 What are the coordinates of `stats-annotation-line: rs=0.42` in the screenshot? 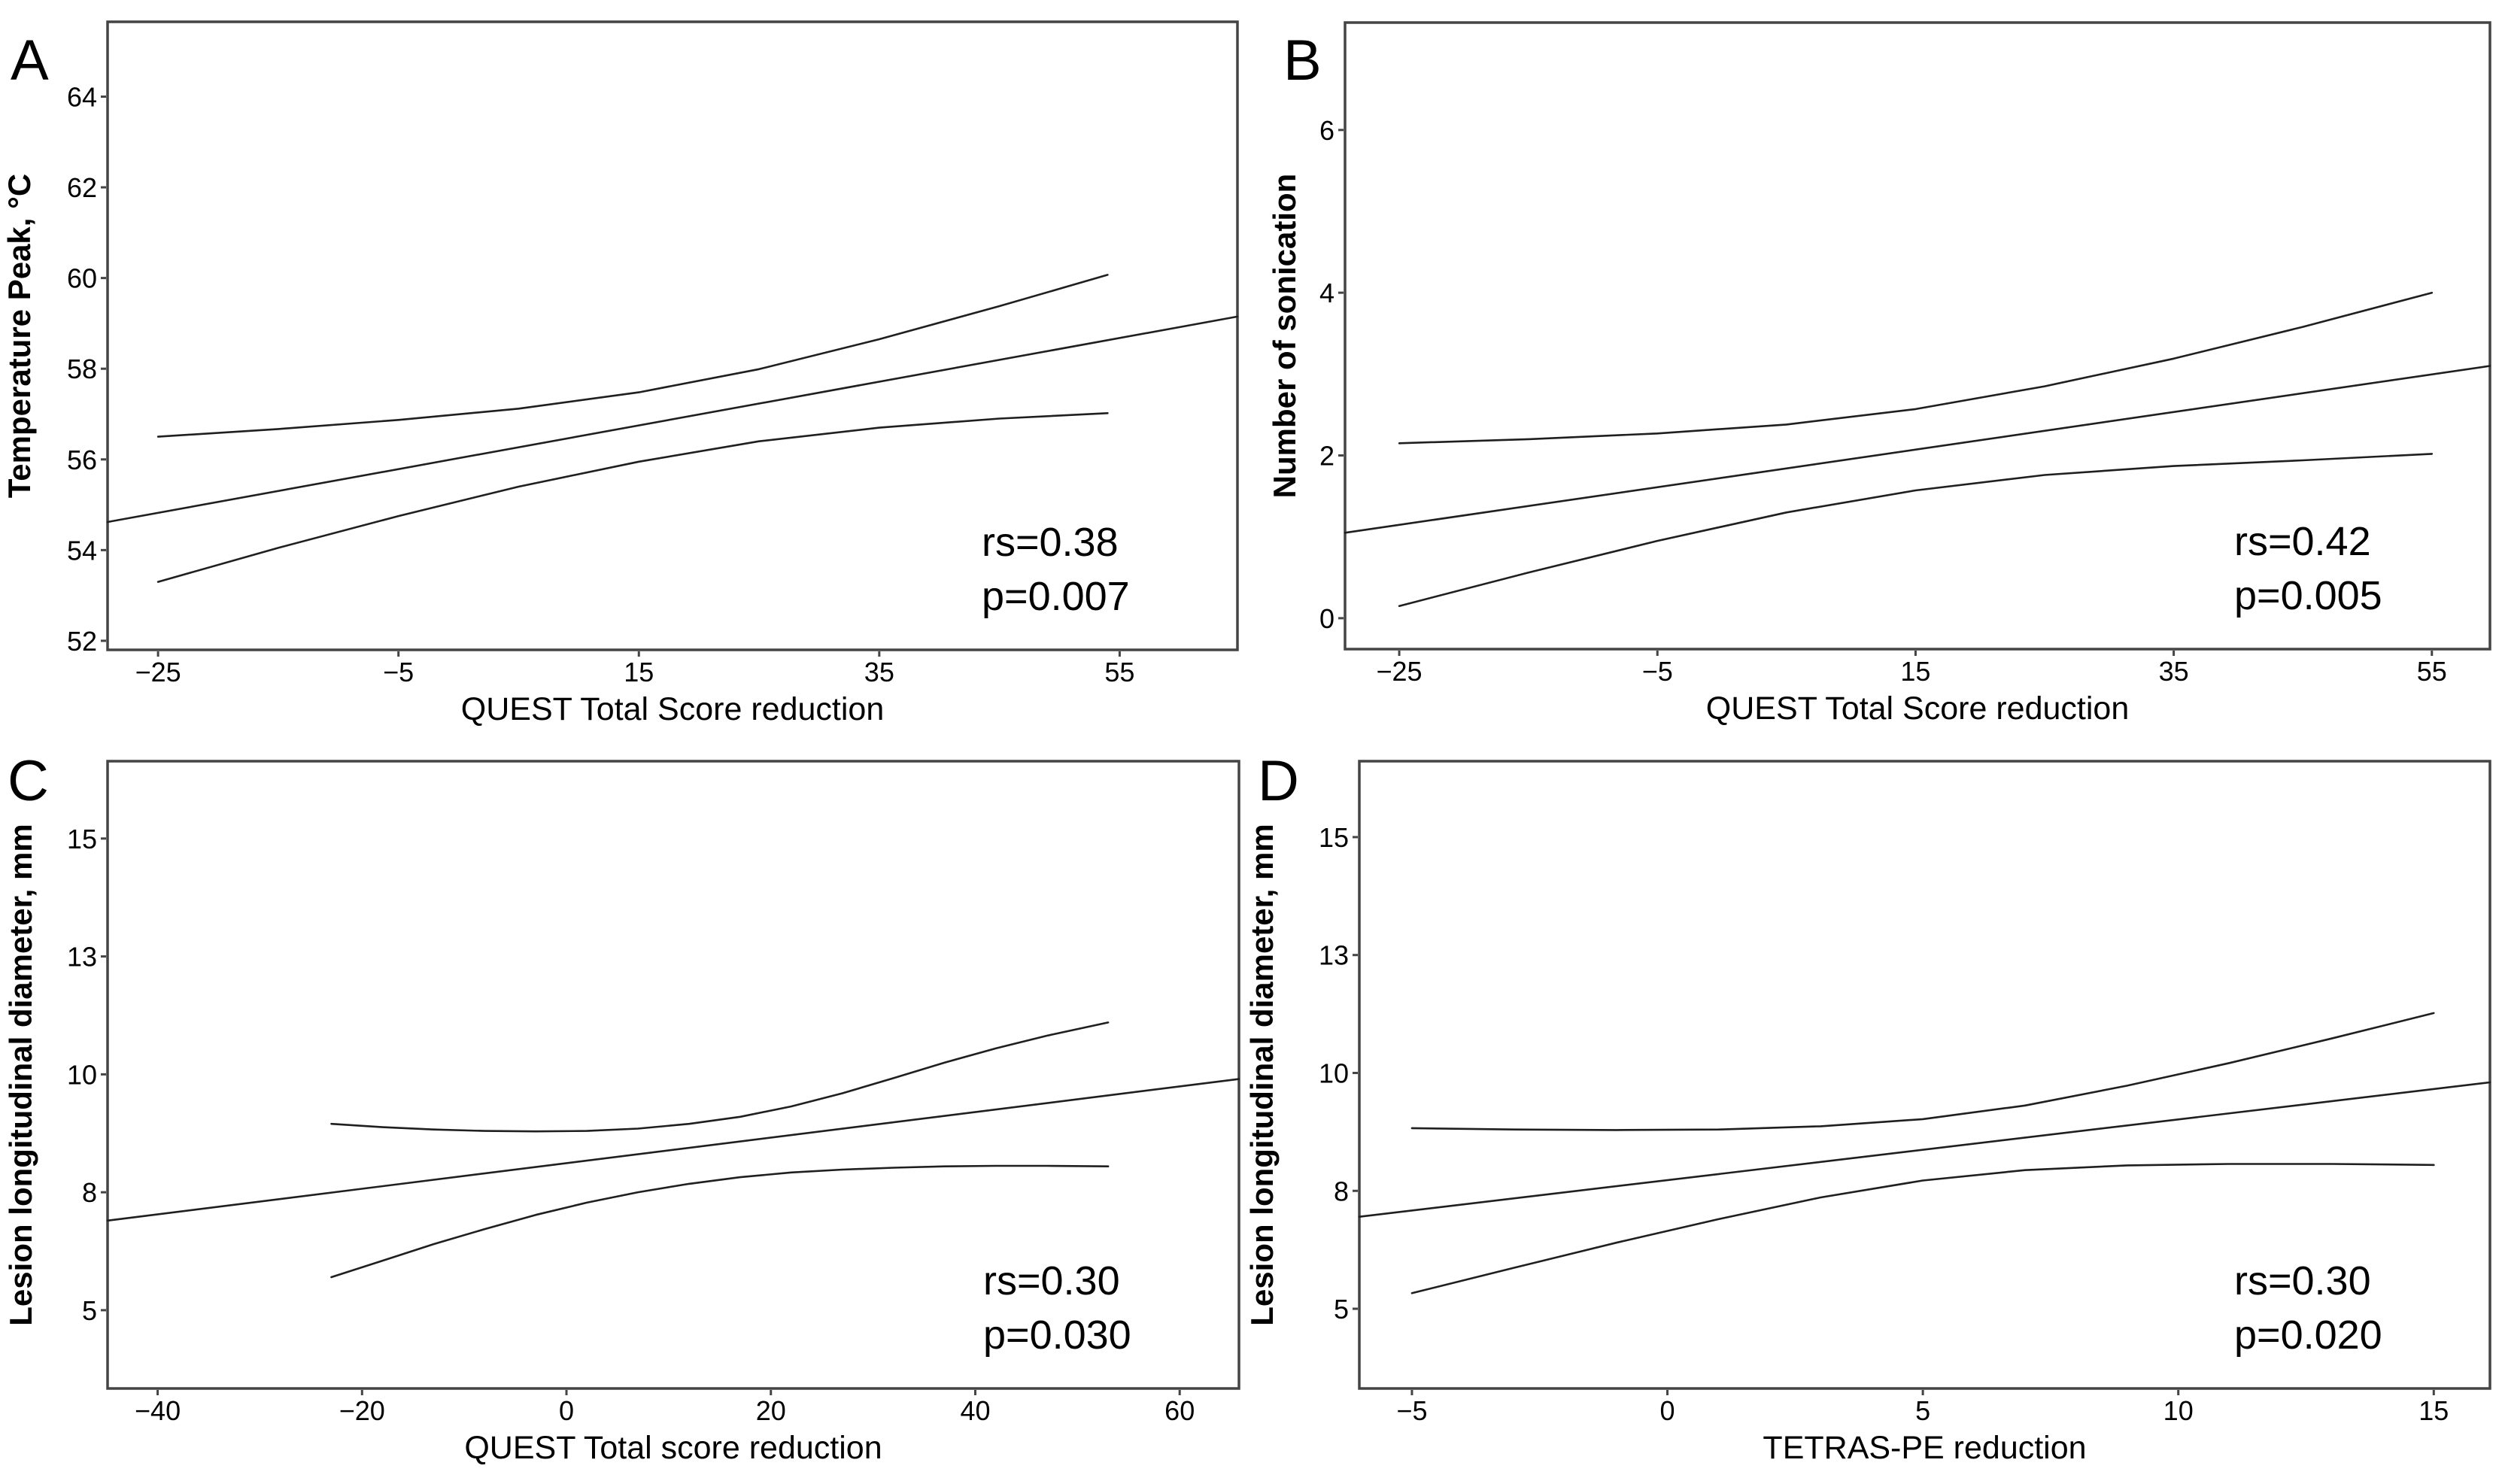 It's located at (2302, 541).